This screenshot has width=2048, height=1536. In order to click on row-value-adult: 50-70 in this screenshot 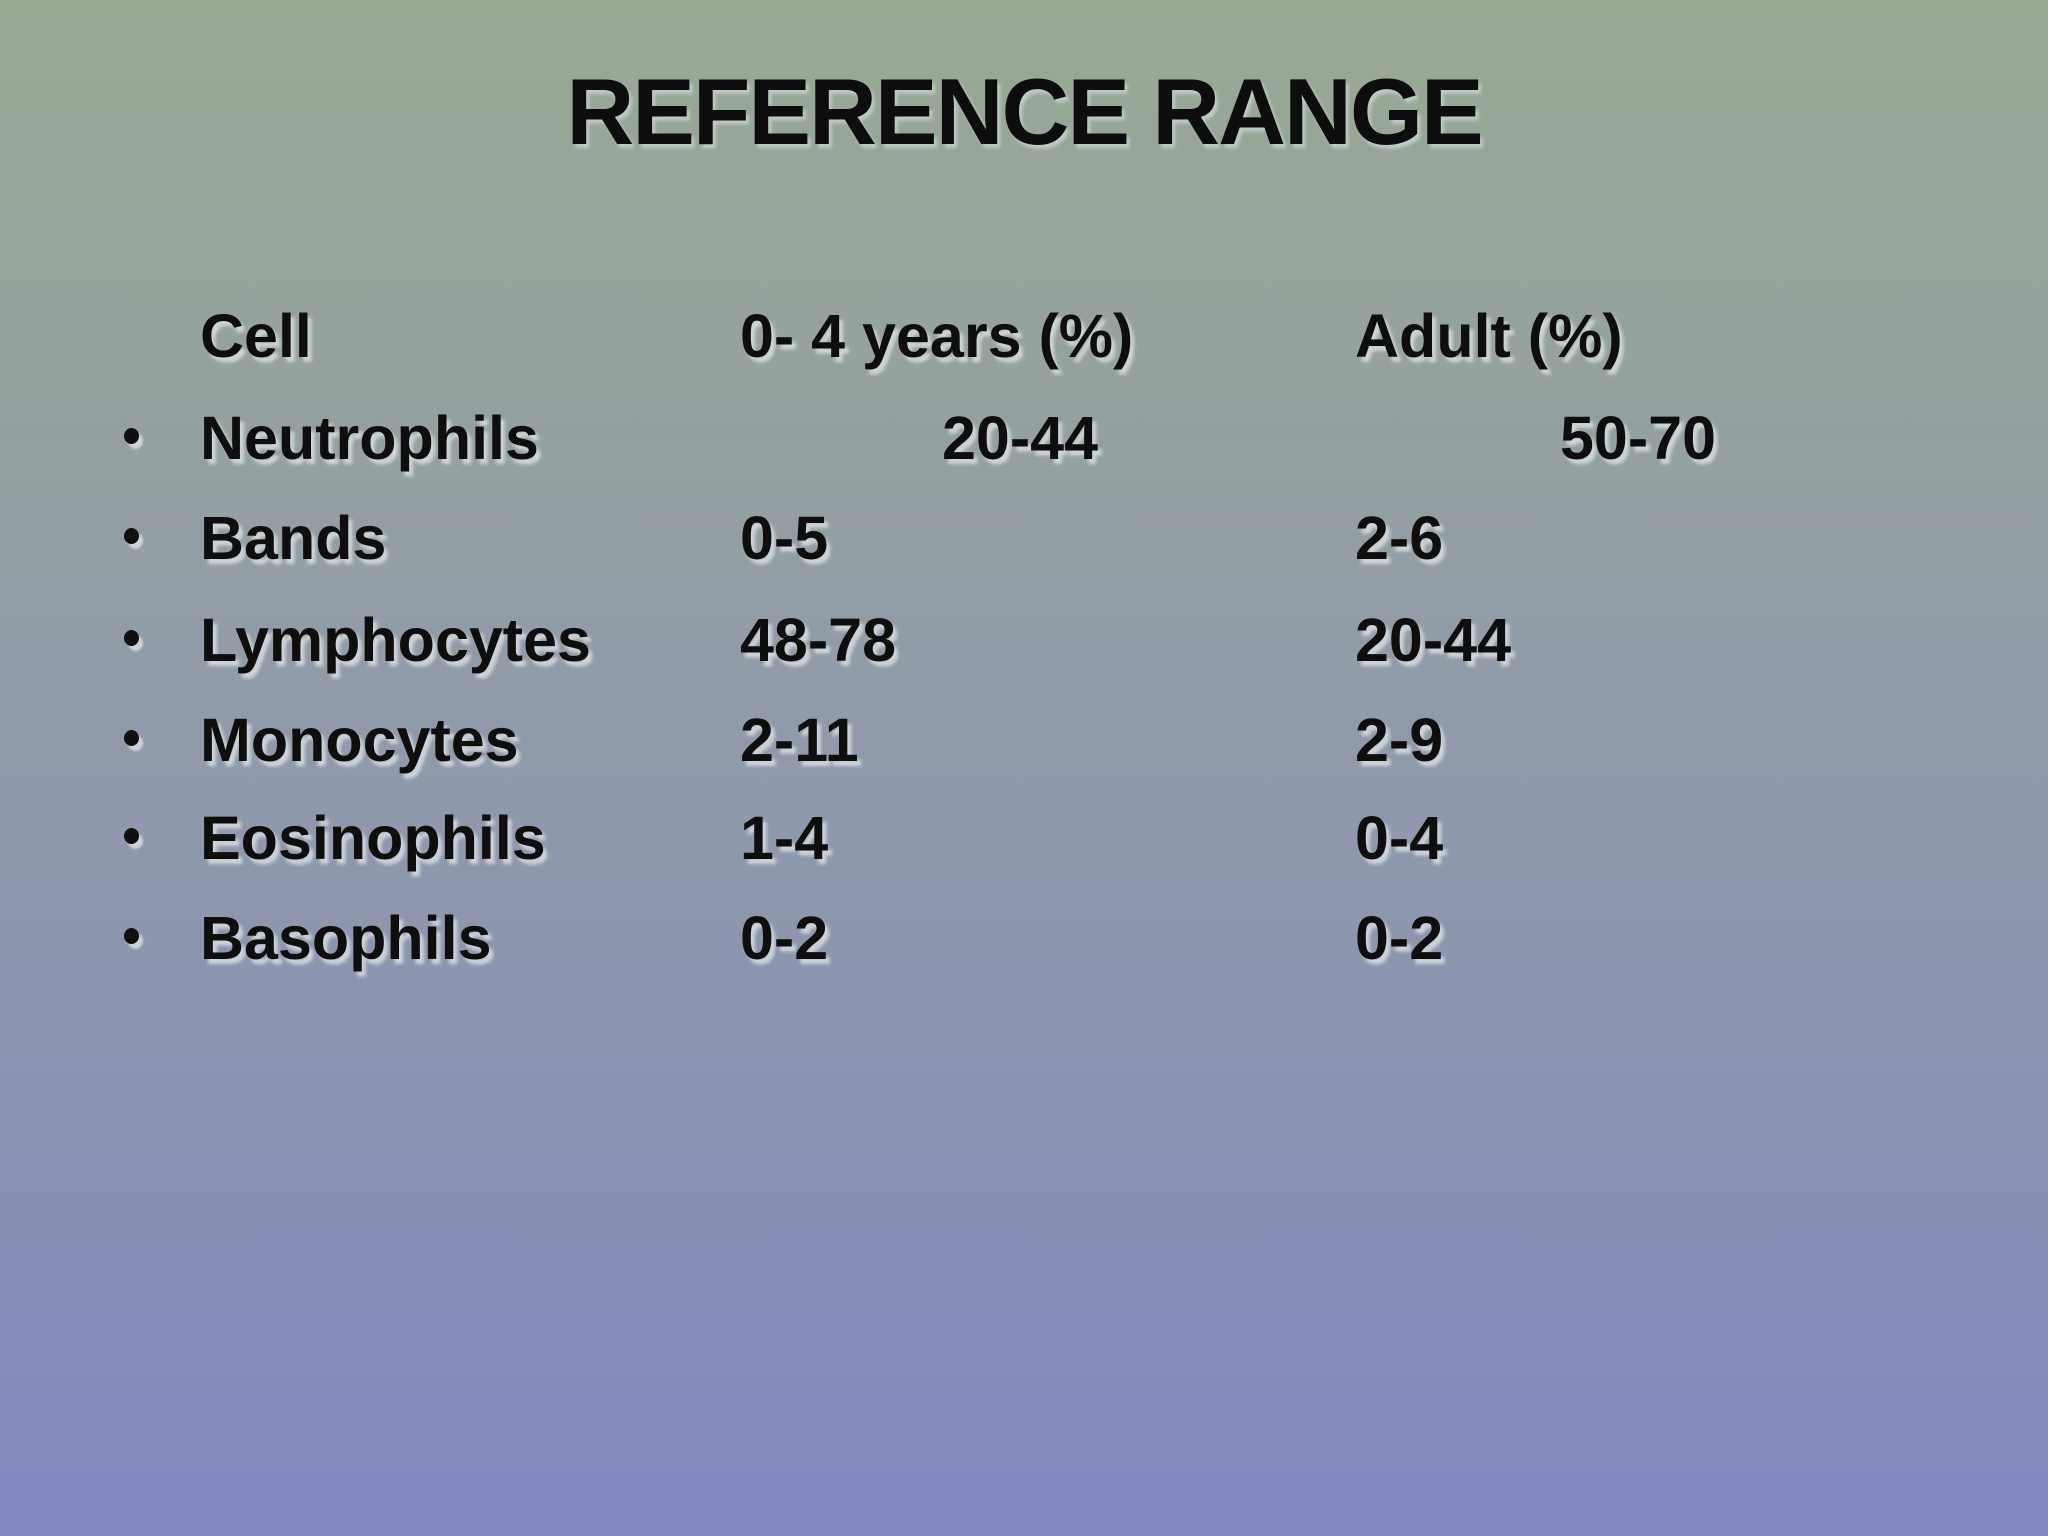, I will do `click(1638, 438)`.